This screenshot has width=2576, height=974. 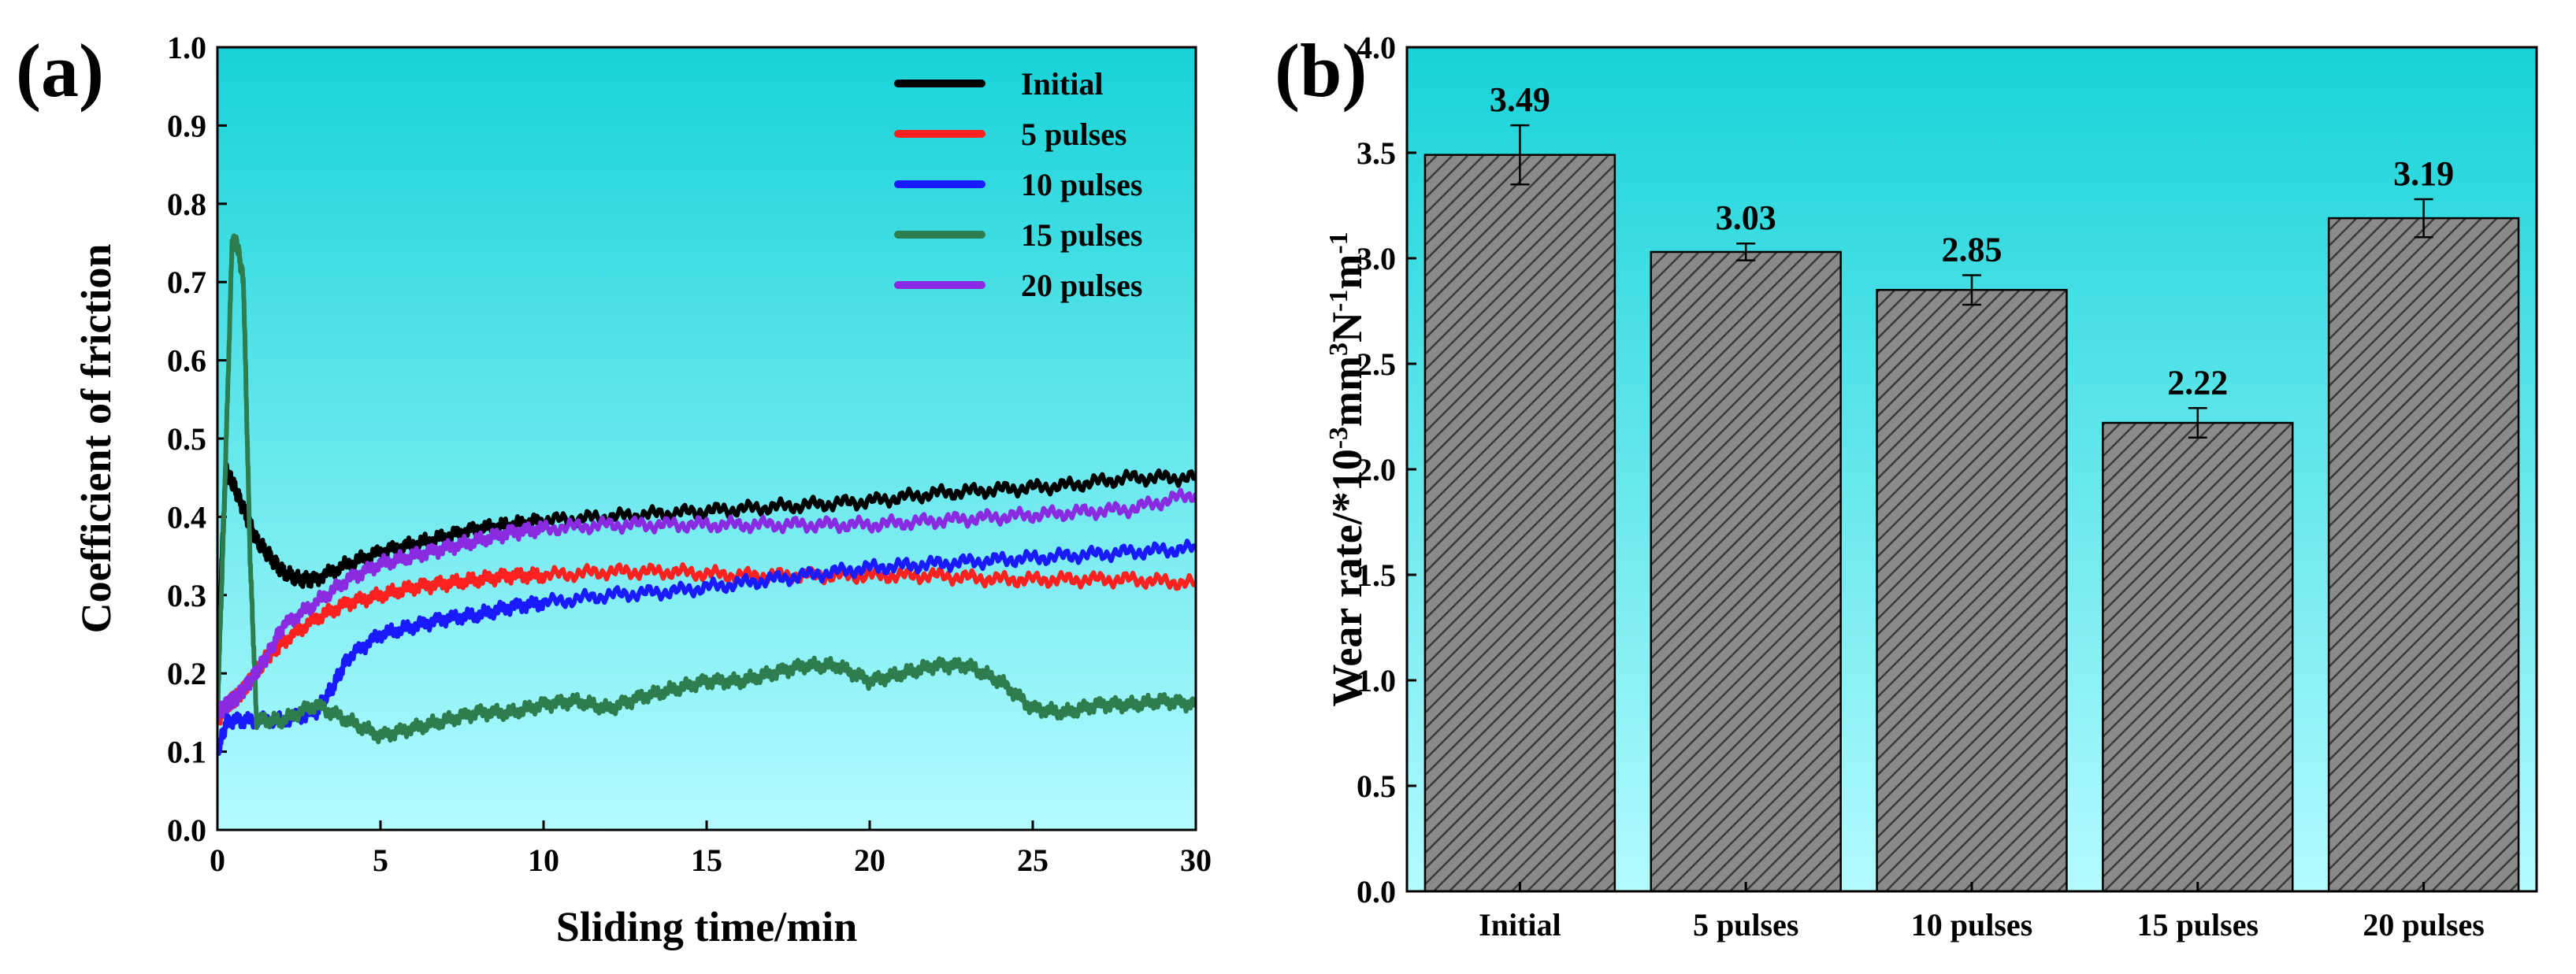 I want to click on x-axis-label-a: Sliding time/min, so click(x=707, y=926).